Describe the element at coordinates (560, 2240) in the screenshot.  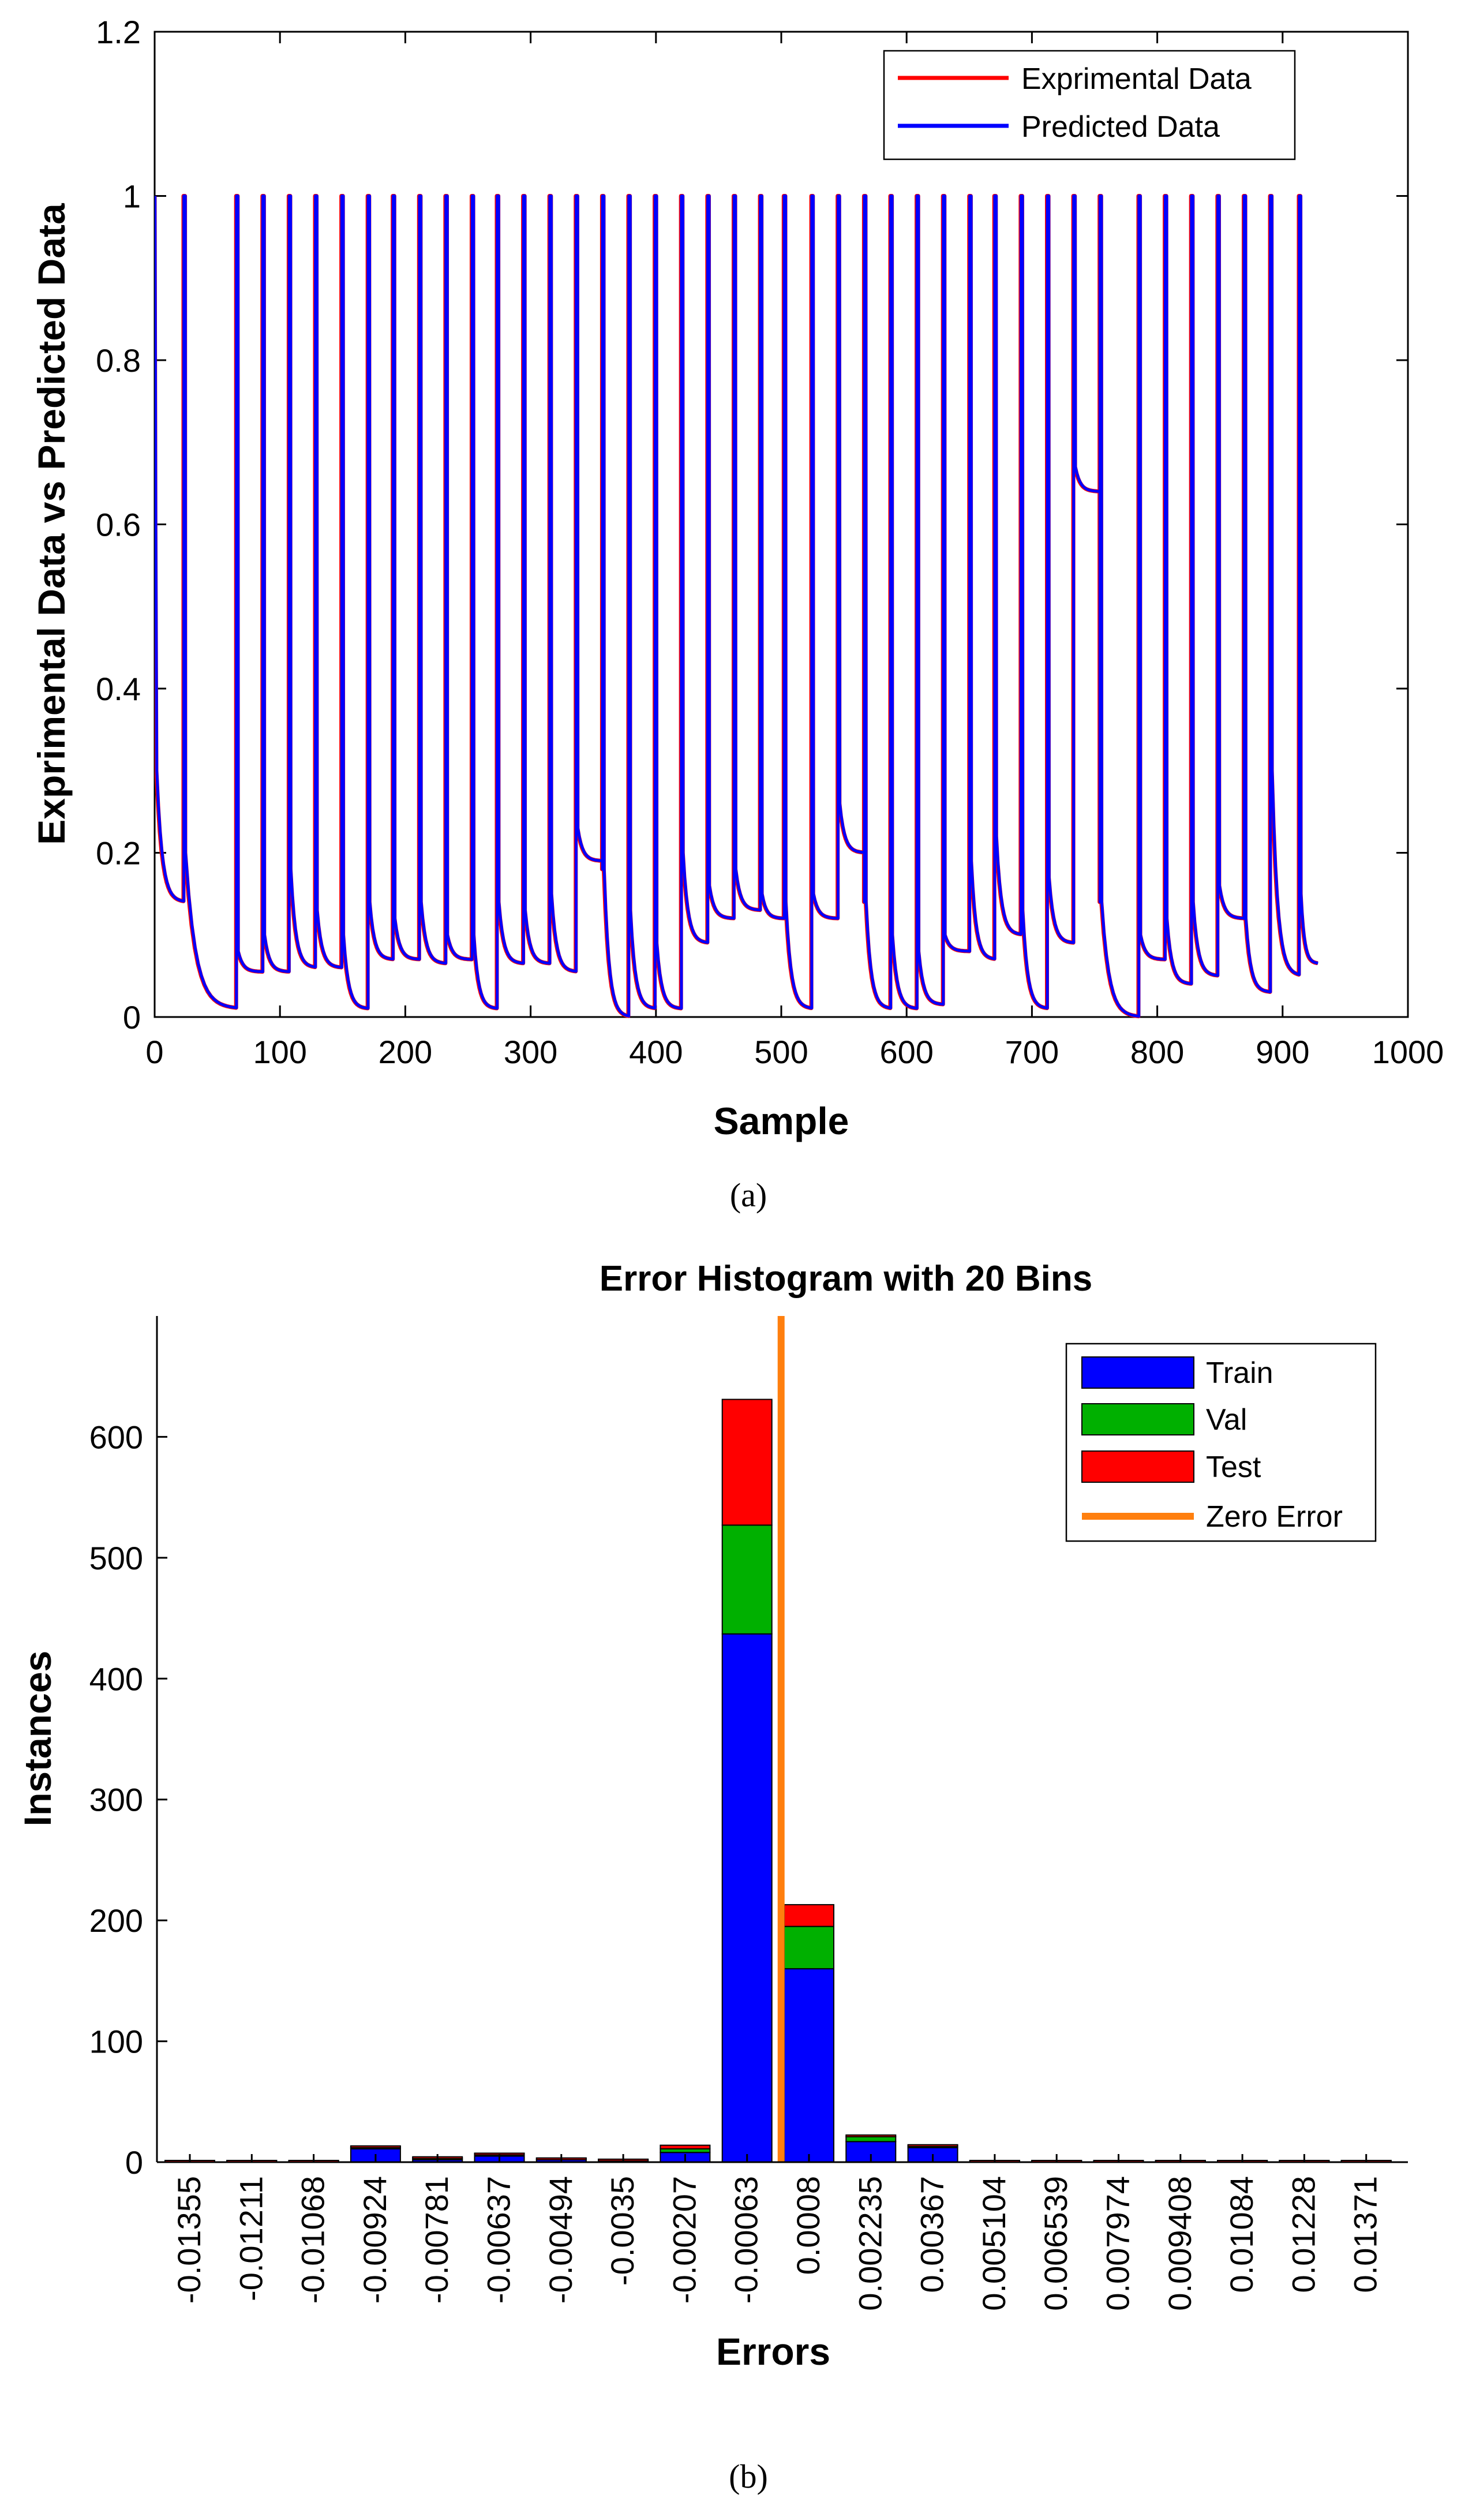
I see `x-tick-label: -0.00494` at that location.